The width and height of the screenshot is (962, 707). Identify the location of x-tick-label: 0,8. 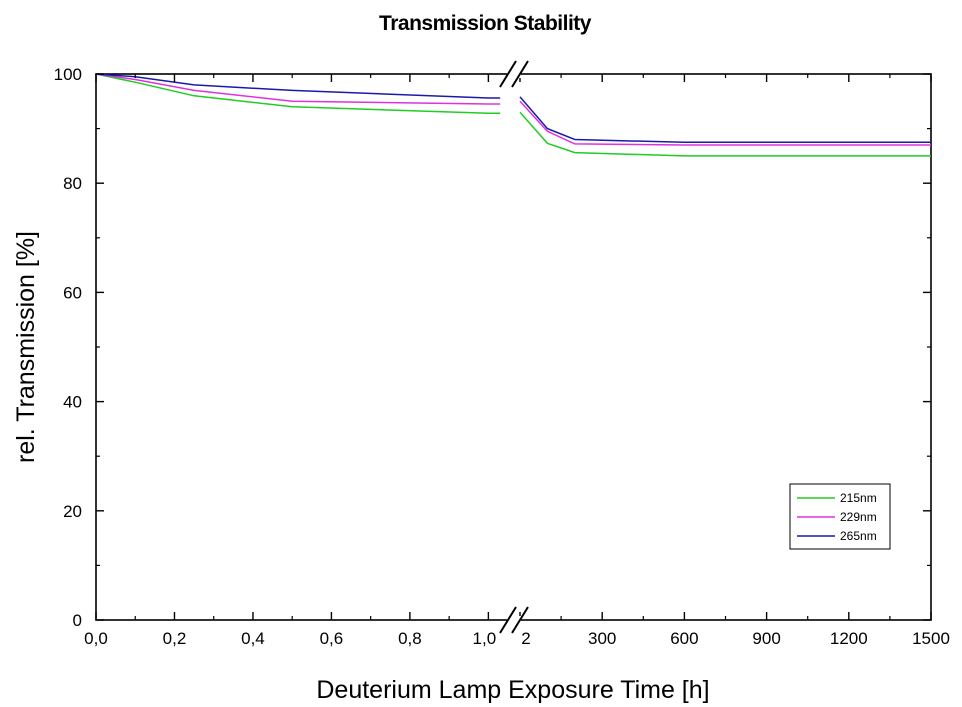
(410, 638).